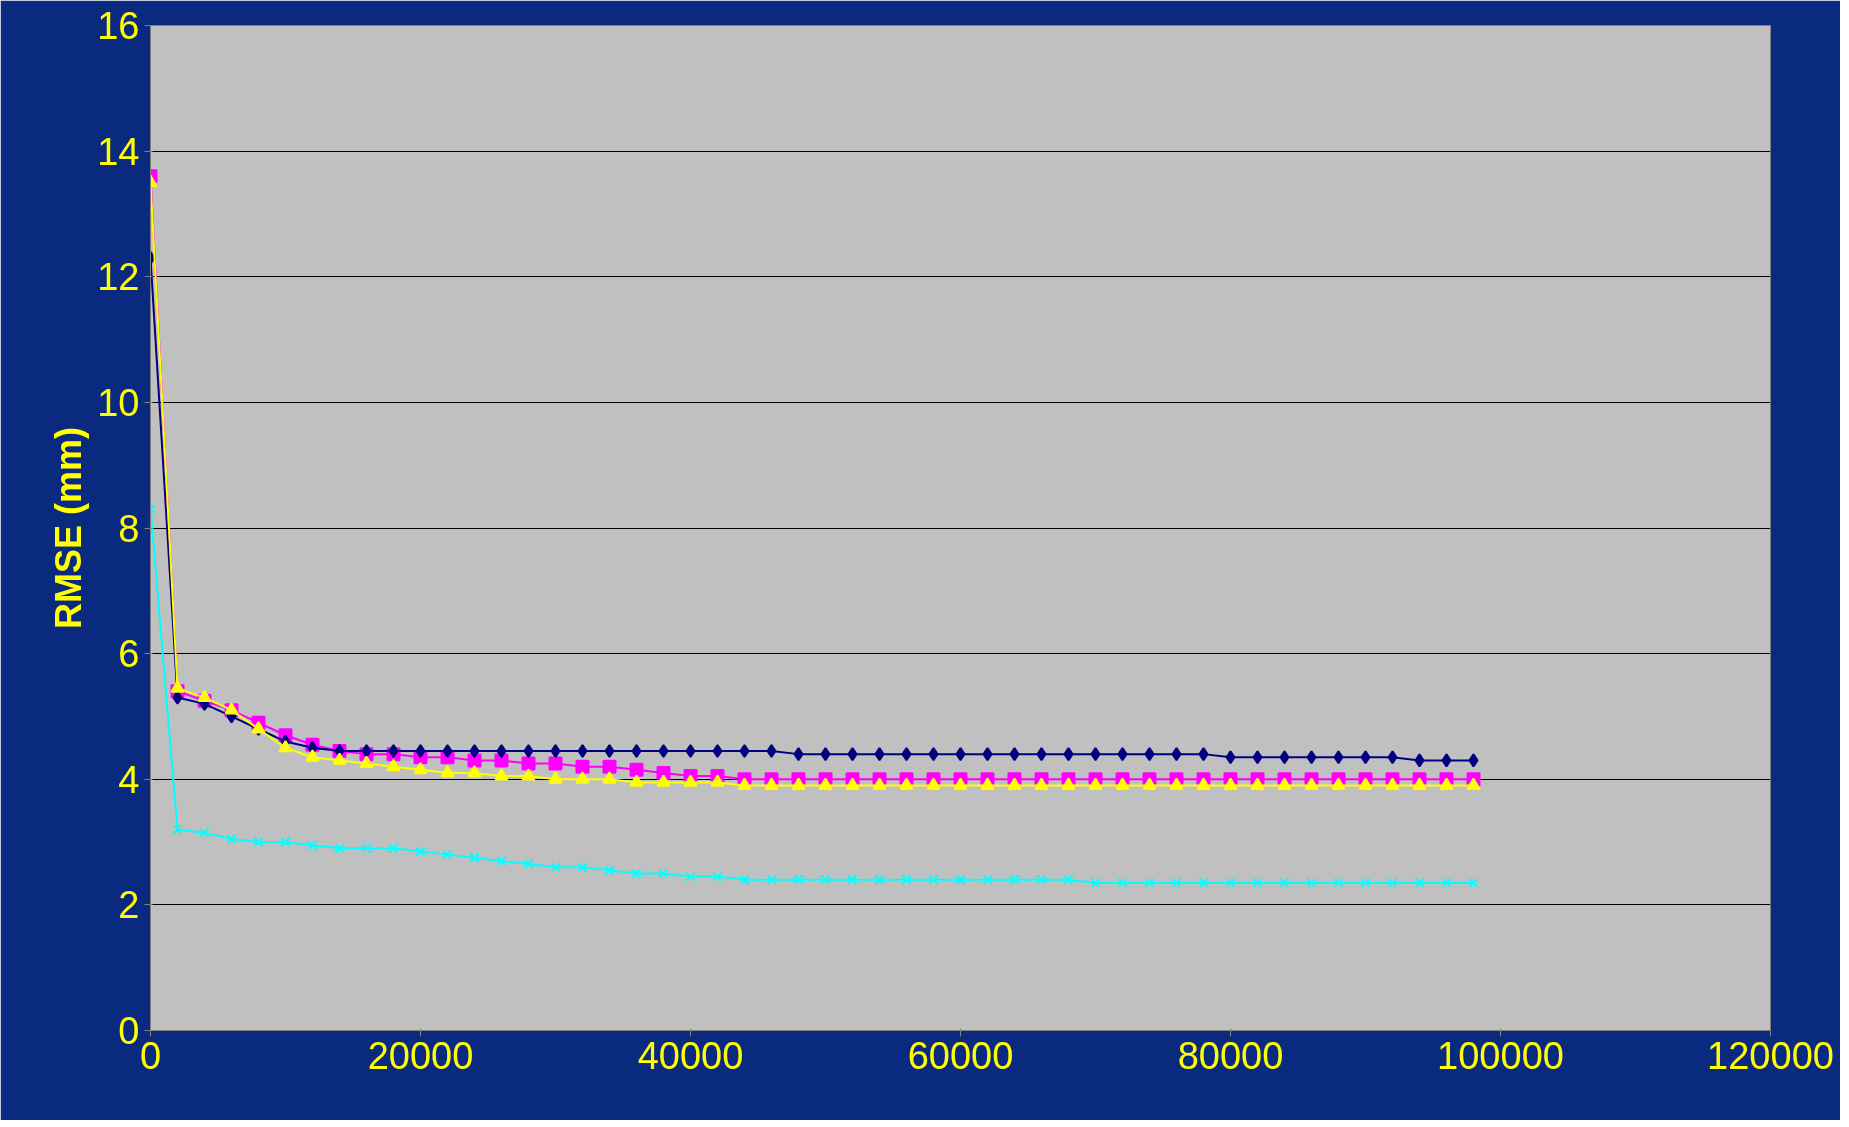 The height and width of the screenshot is (1127, 1849). I want to click on y-tick-label: 12, so click(118, 277).